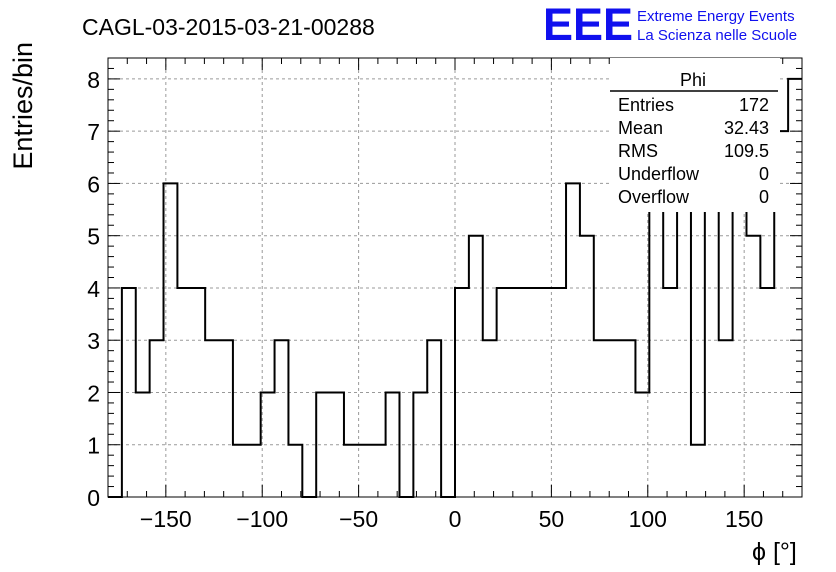 This screenshot has height=572, width=836. Describe the element at coordinates (746, 128) in the screenshot. I see `stats-value: 32.43` at that location.